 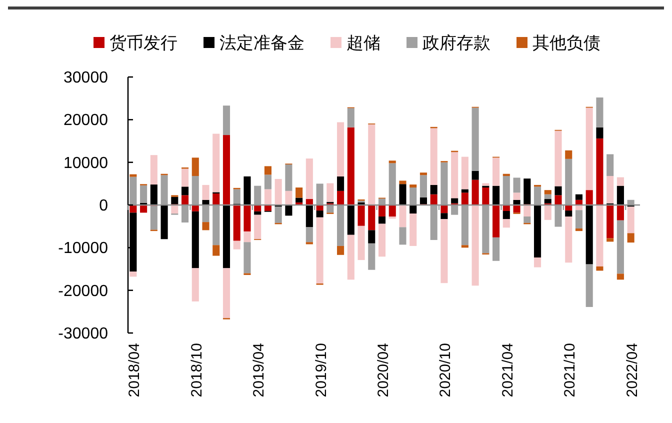 What do you see at coordinates (259, 370) in the screenshot?
I see `x-tick-label: 2019/04` at bounding box center [259, 370].